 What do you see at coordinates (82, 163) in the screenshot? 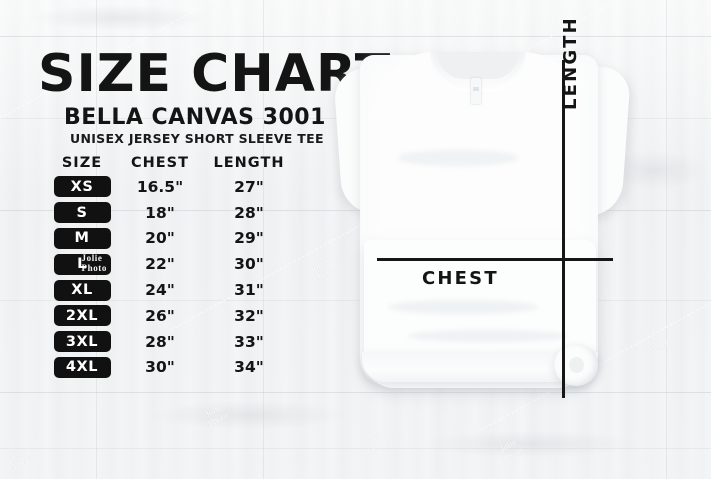
I see `column-header-size: SIZE` at bounding box center [82, 163].